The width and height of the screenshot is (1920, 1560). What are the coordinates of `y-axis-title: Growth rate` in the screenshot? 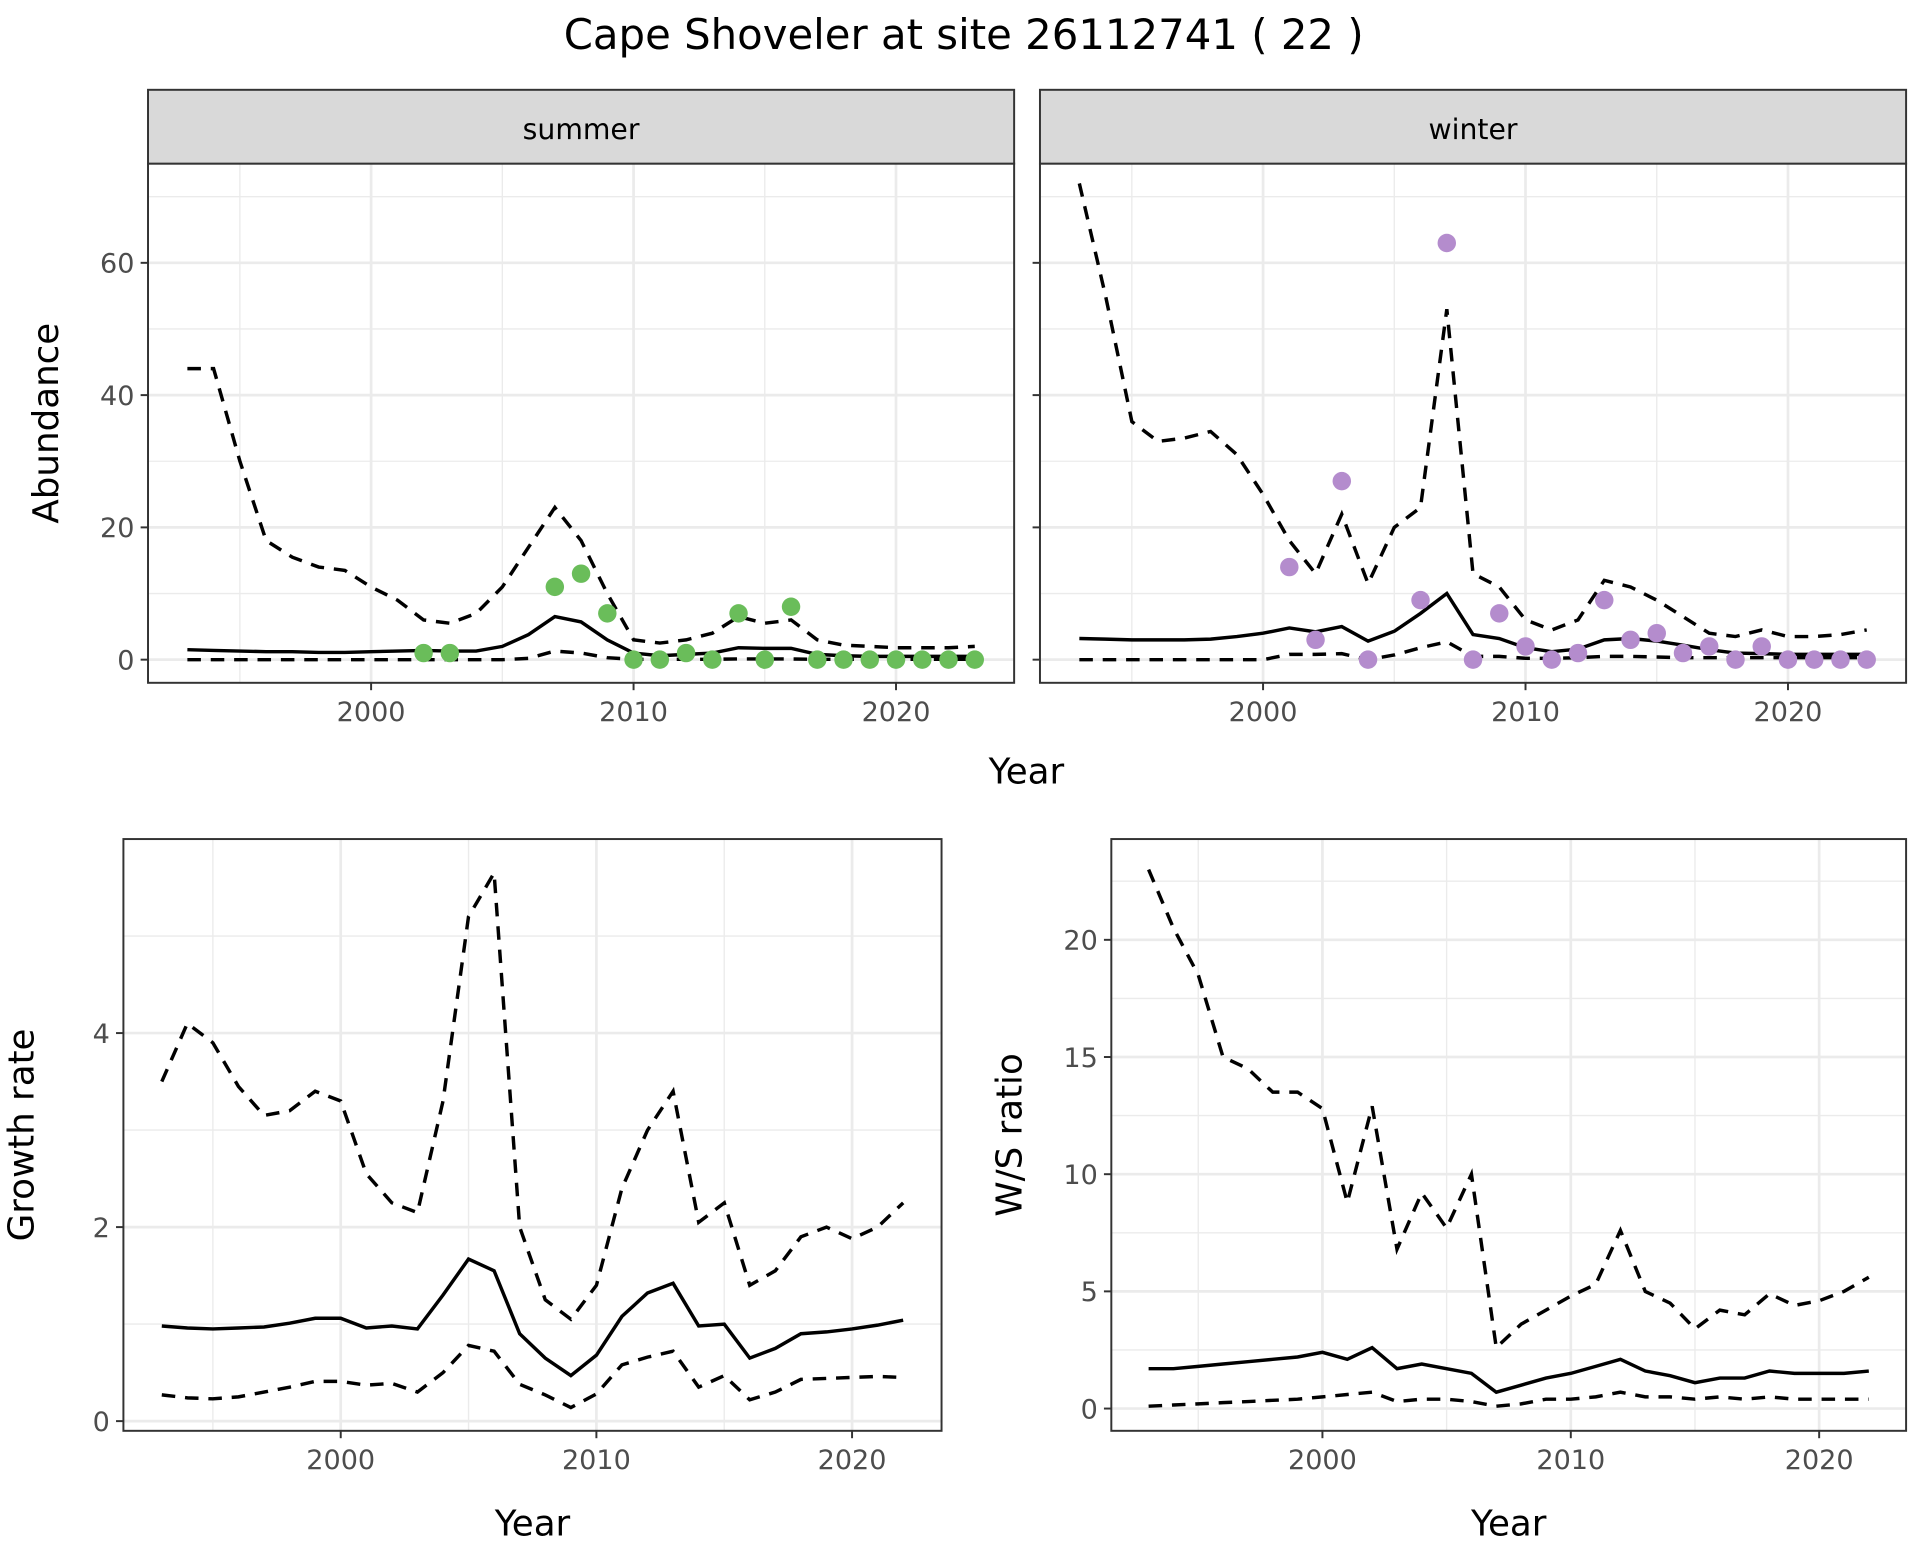 It's located at (22, 1135).